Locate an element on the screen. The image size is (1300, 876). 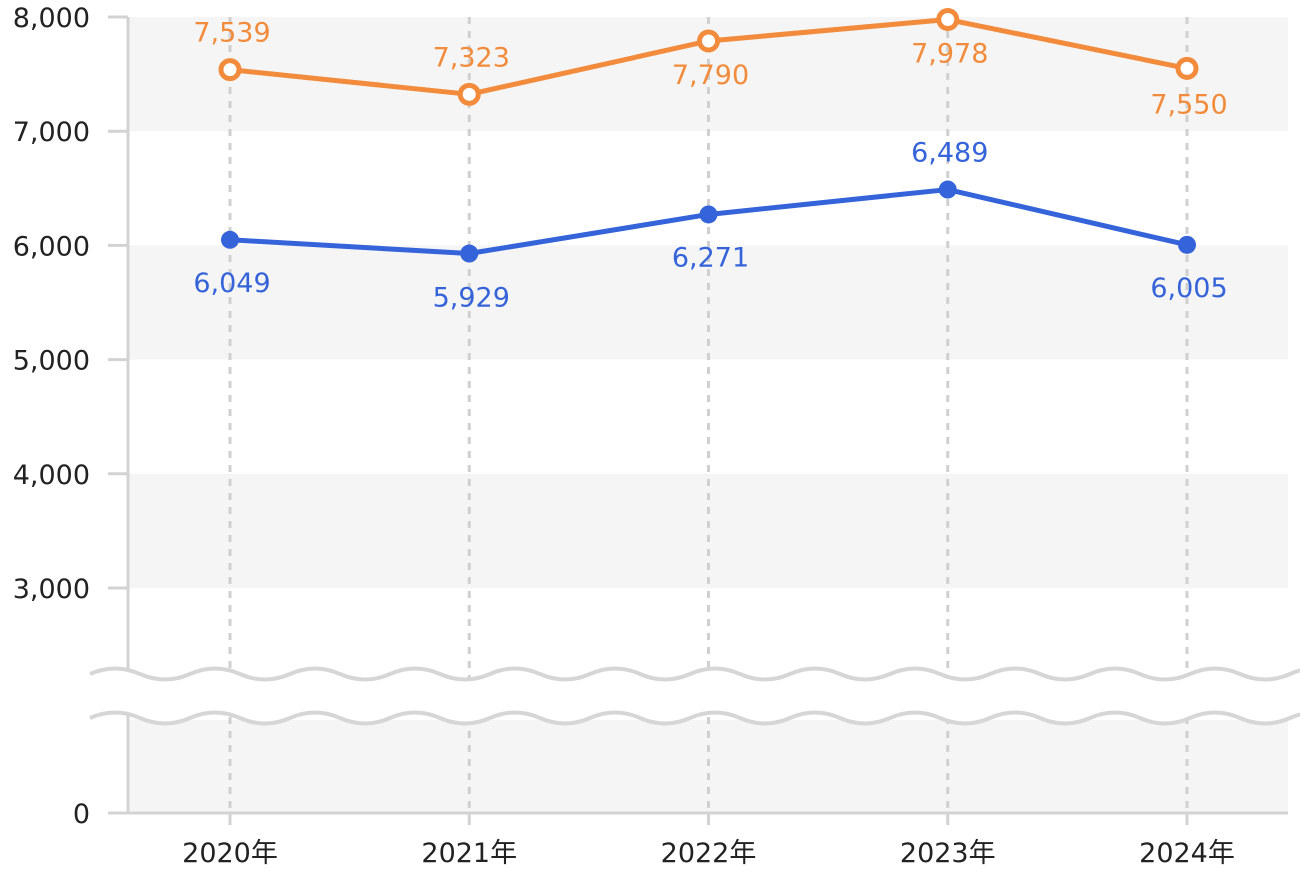
axis-break is located at coordinates (694, 696).